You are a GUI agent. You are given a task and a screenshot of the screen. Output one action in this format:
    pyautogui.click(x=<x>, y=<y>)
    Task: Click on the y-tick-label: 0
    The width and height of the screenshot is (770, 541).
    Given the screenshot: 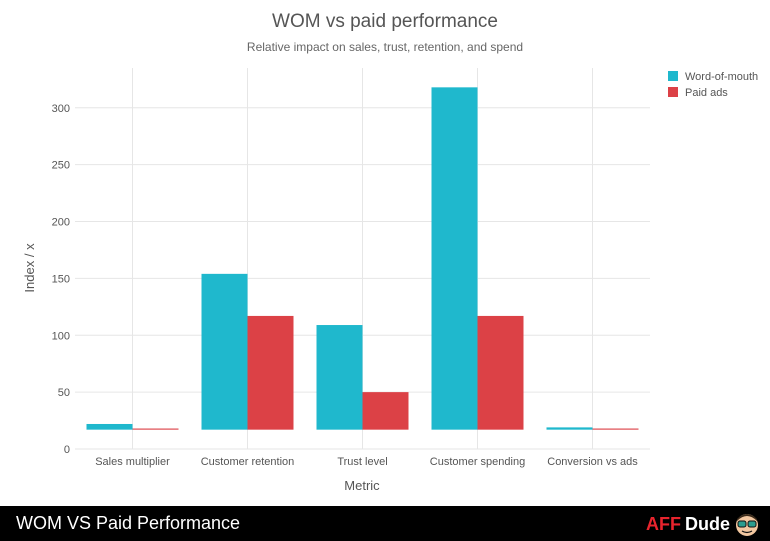 What is the action you would take?
    pyautogui.click(x=67, y=450)
    